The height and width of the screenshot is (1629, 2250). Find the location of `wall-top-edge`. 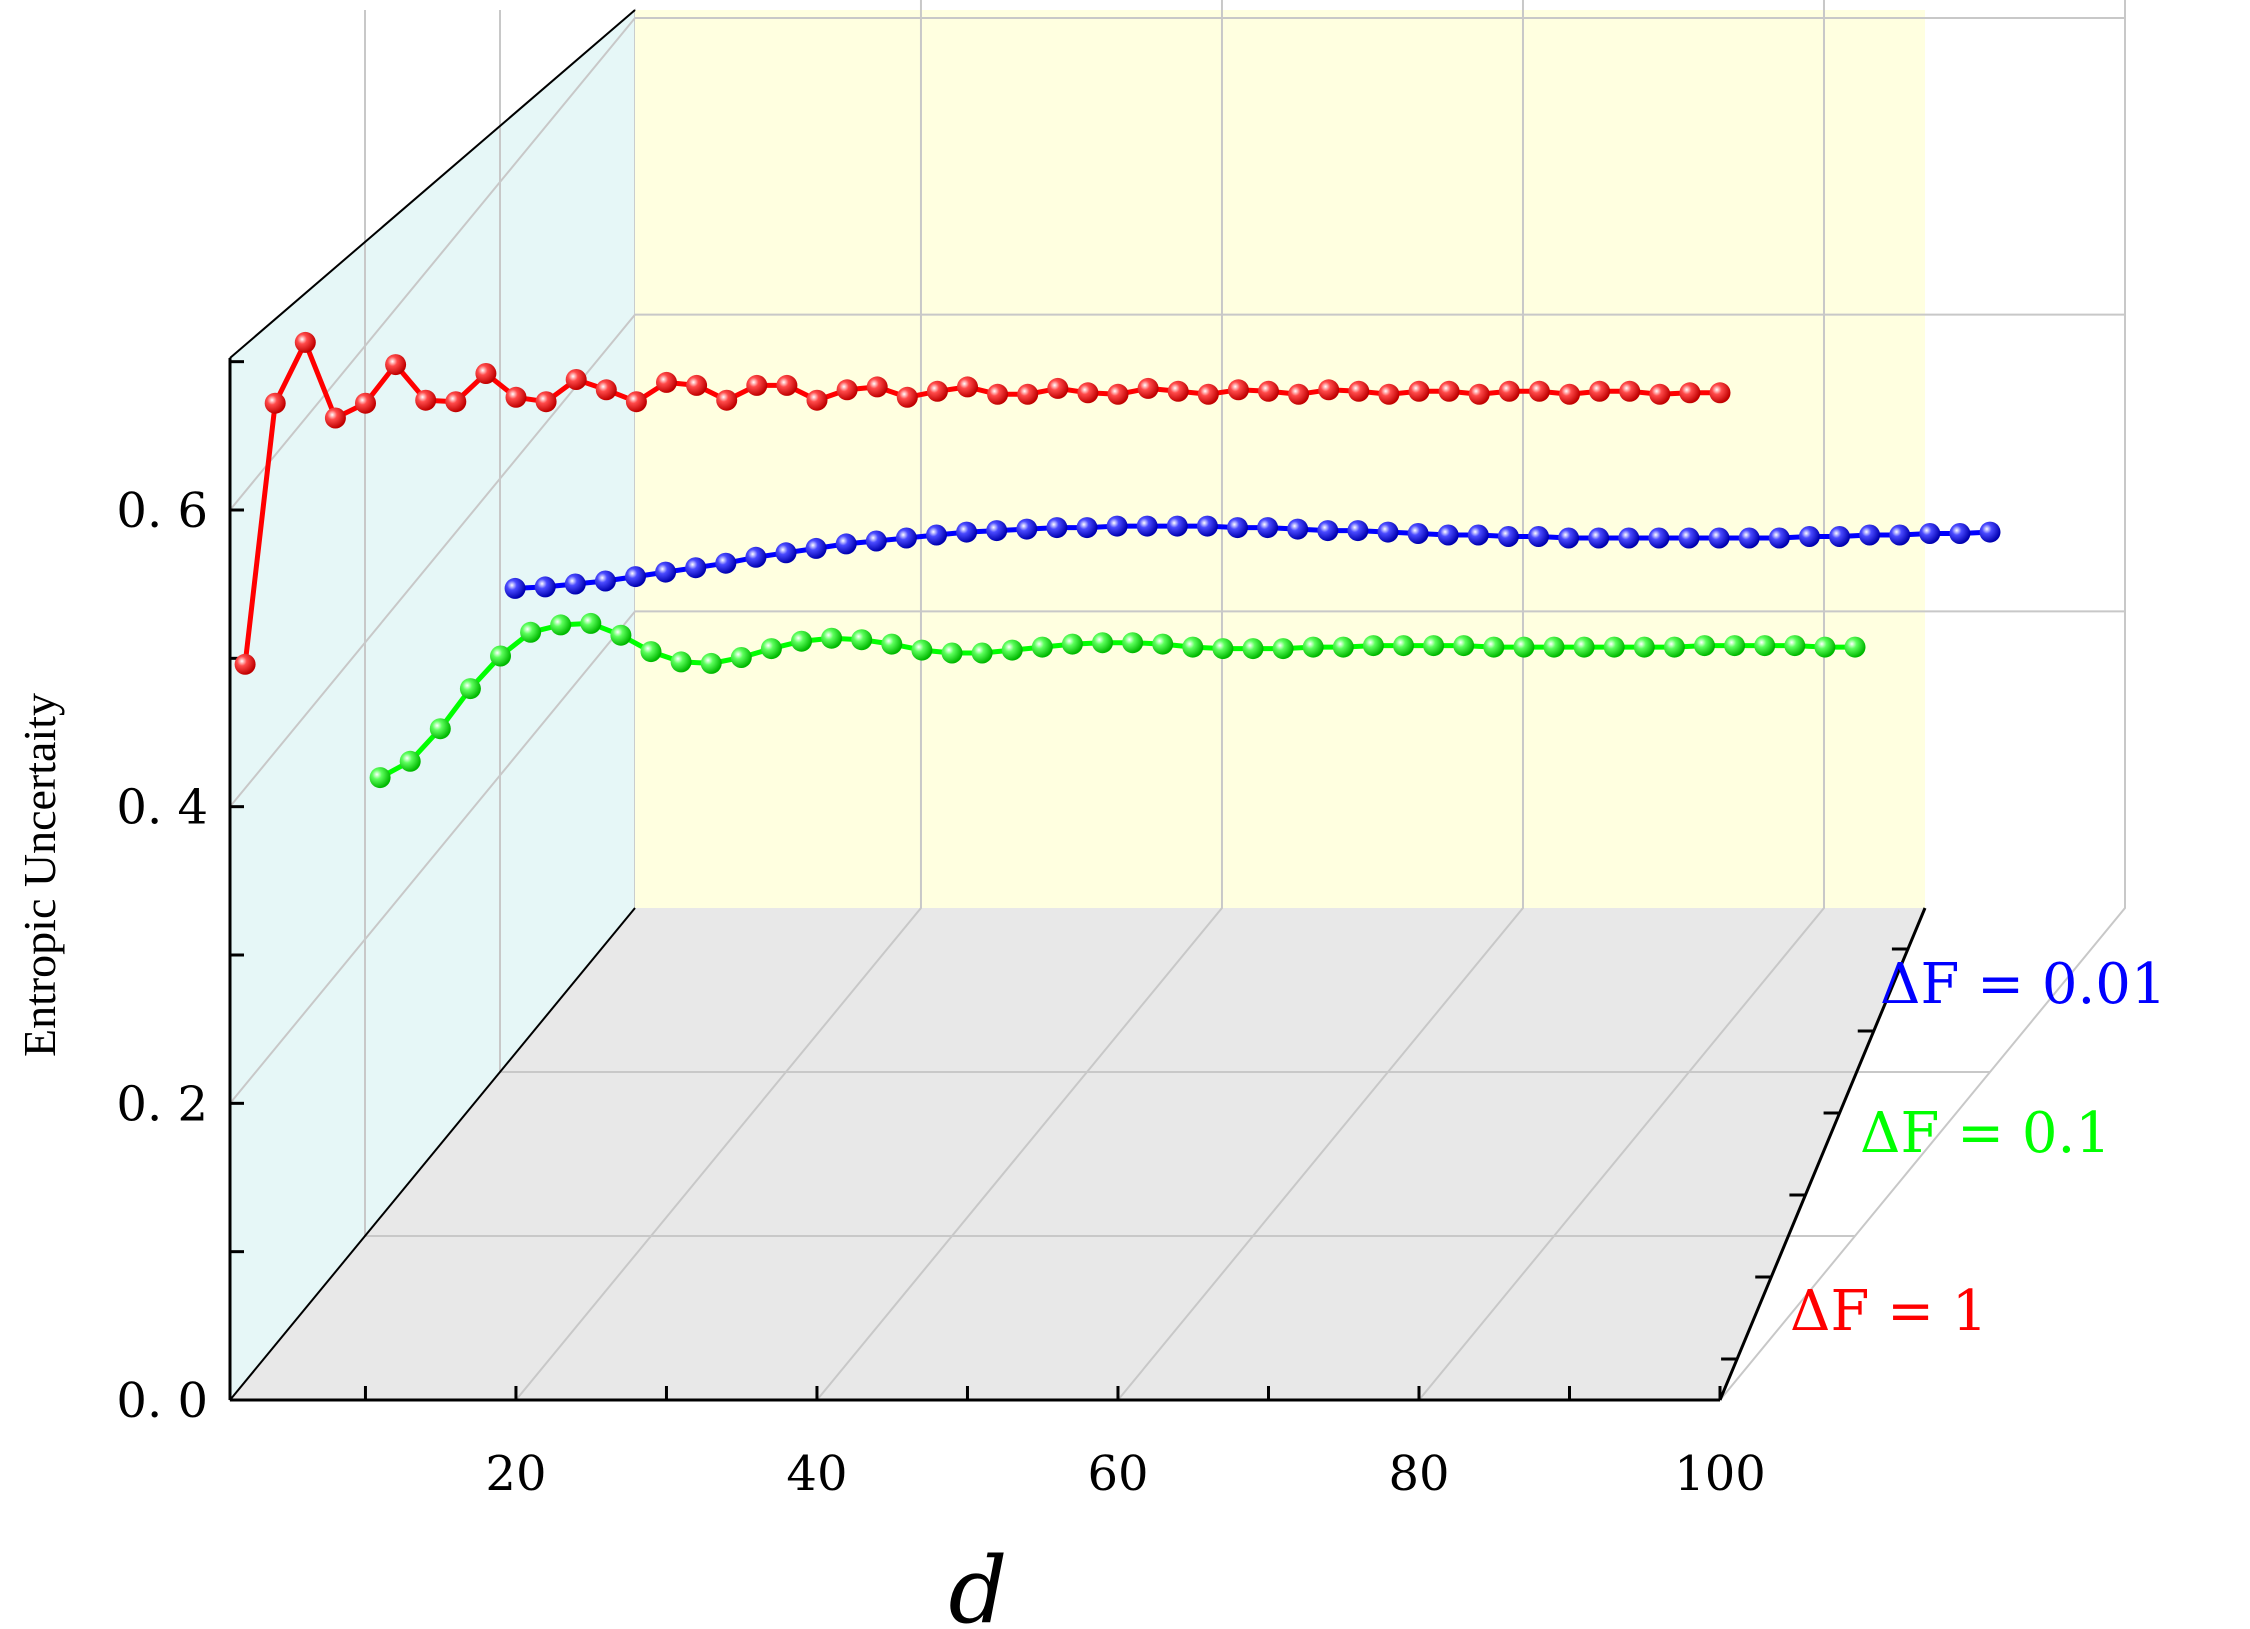

wall-top-edge is located at coordinates (432, 184).